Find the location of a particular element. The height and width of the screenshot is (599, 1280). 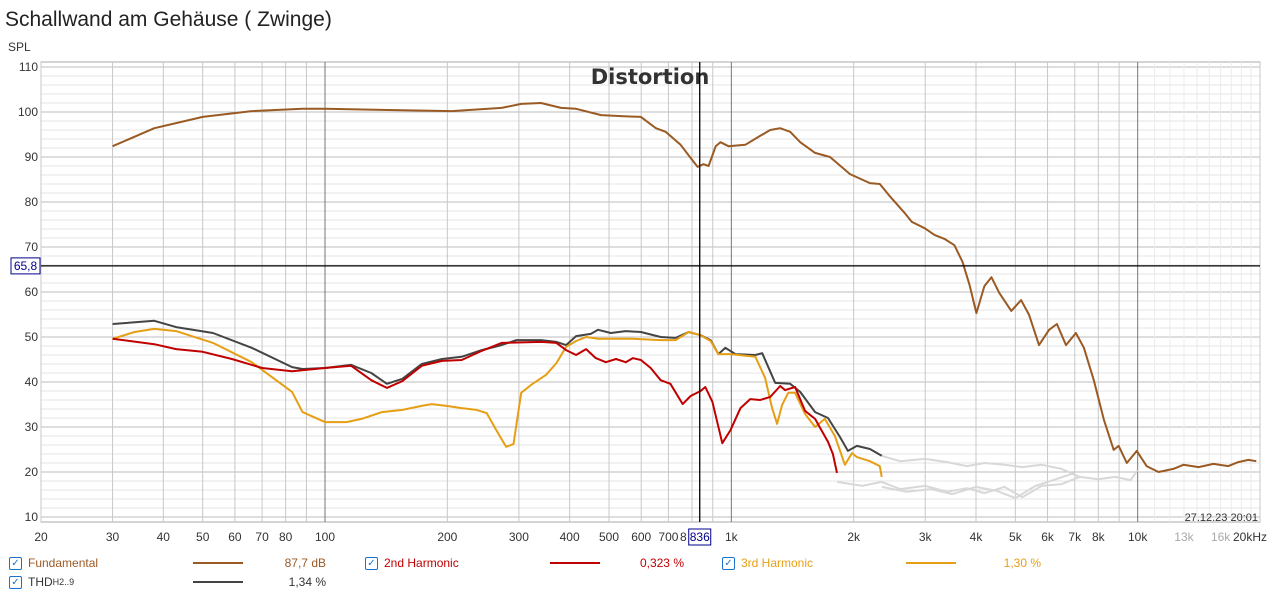

y-tick-label: 70 is located at coordinates (32, 247).